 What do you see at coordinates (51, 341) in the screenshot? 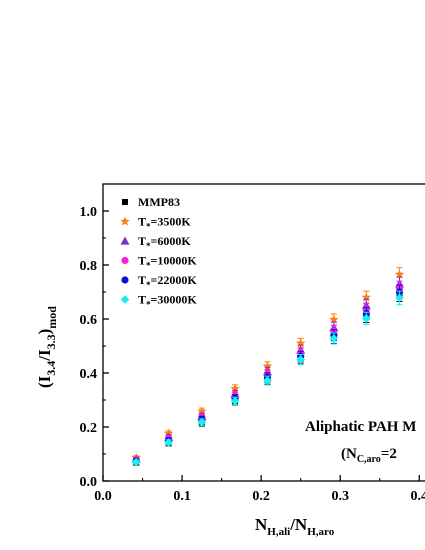
I see `y-axis-label-sub2: 3.3` at bounding box center [51, 341].